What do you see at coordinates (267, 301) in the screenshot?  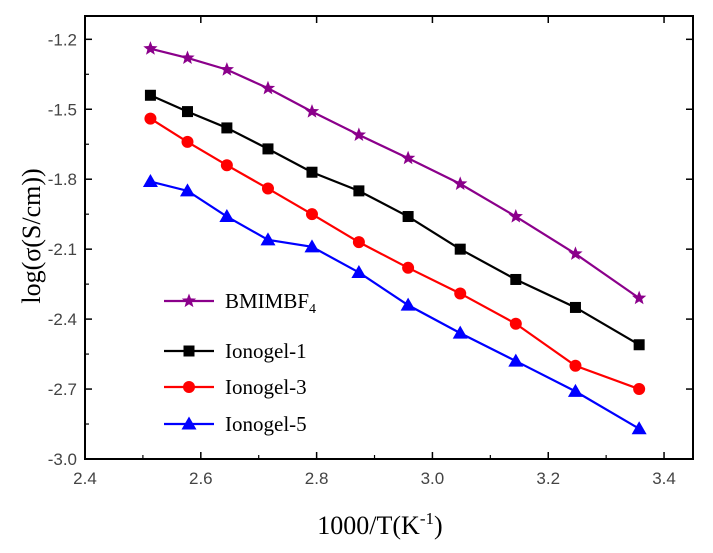 I see `legend-label-main: BMIMBF` at bounding box center [267, 301].